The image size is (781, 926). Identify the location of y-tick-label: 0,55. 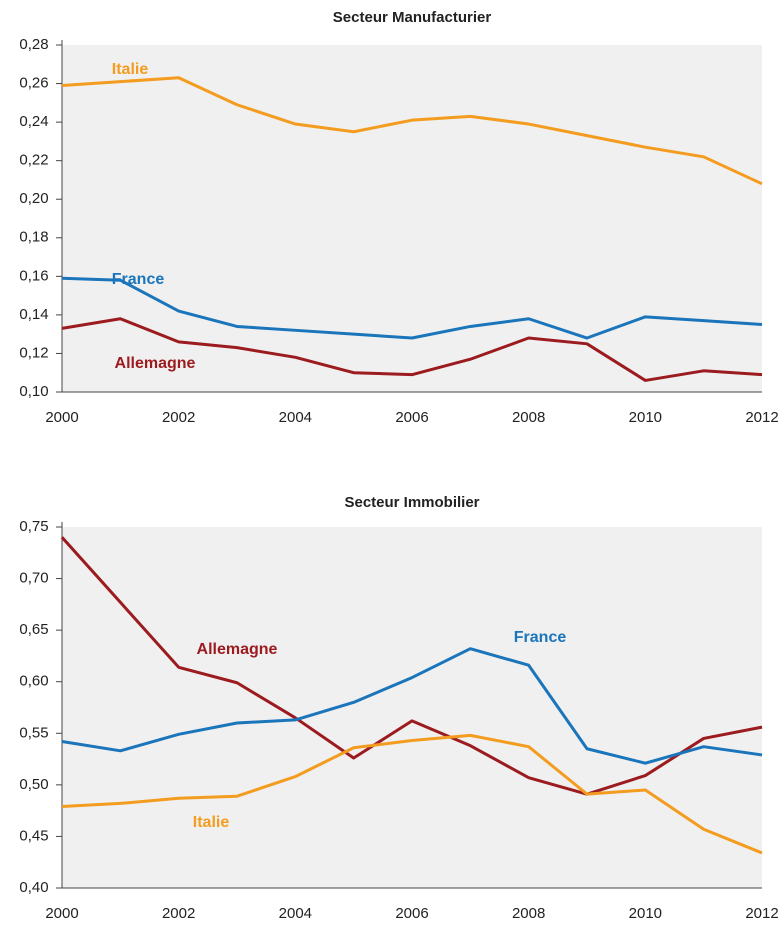
(33, 732).